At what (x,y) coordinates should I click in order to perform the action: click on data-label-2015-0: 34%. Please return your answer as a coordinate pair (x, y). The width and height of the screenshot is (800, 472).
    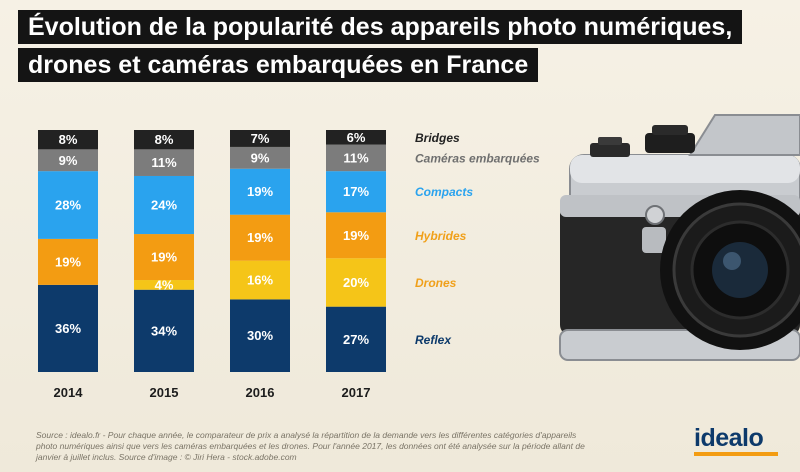
    Looking at the image, I should click on (164, 330).